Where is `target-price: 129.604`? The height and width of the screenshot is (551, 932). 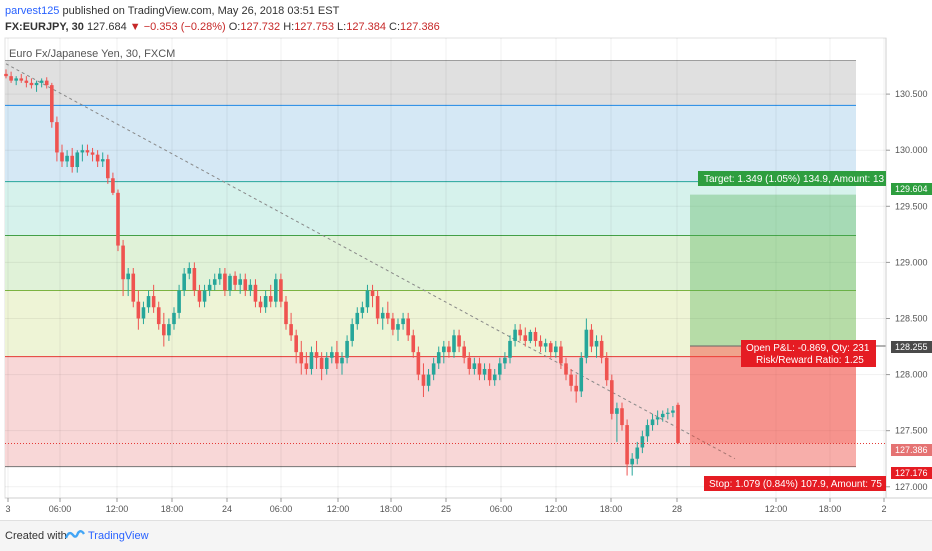
target-price: 129.604 is located at coordinates (911, 189).